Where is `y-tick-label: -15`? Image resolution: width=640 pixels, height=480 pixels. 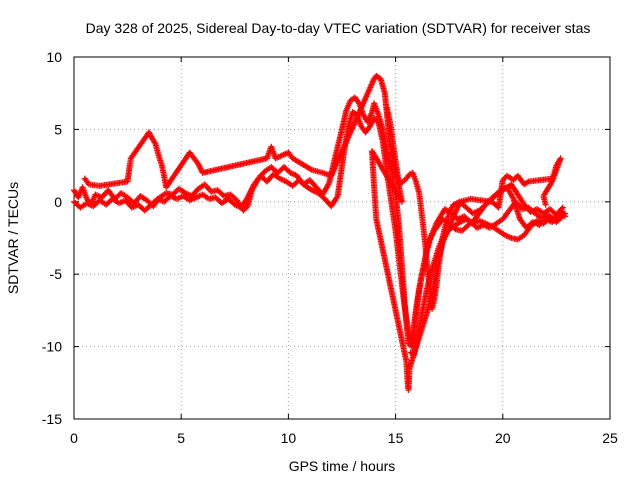 y-tick-label: -15 is located at coordinates (52, 419).